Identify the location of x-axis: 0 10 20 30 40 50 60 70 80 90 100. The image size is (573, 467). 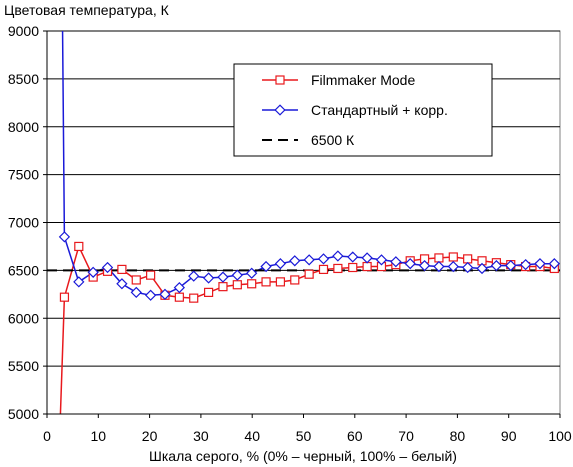
(307, 428).